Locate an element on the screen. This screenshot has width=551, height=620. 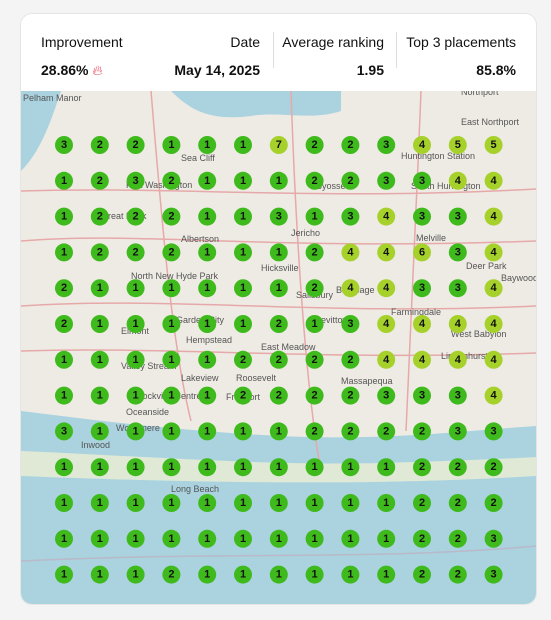
place-label: Valley Stream is located at coordinates (148, 366).